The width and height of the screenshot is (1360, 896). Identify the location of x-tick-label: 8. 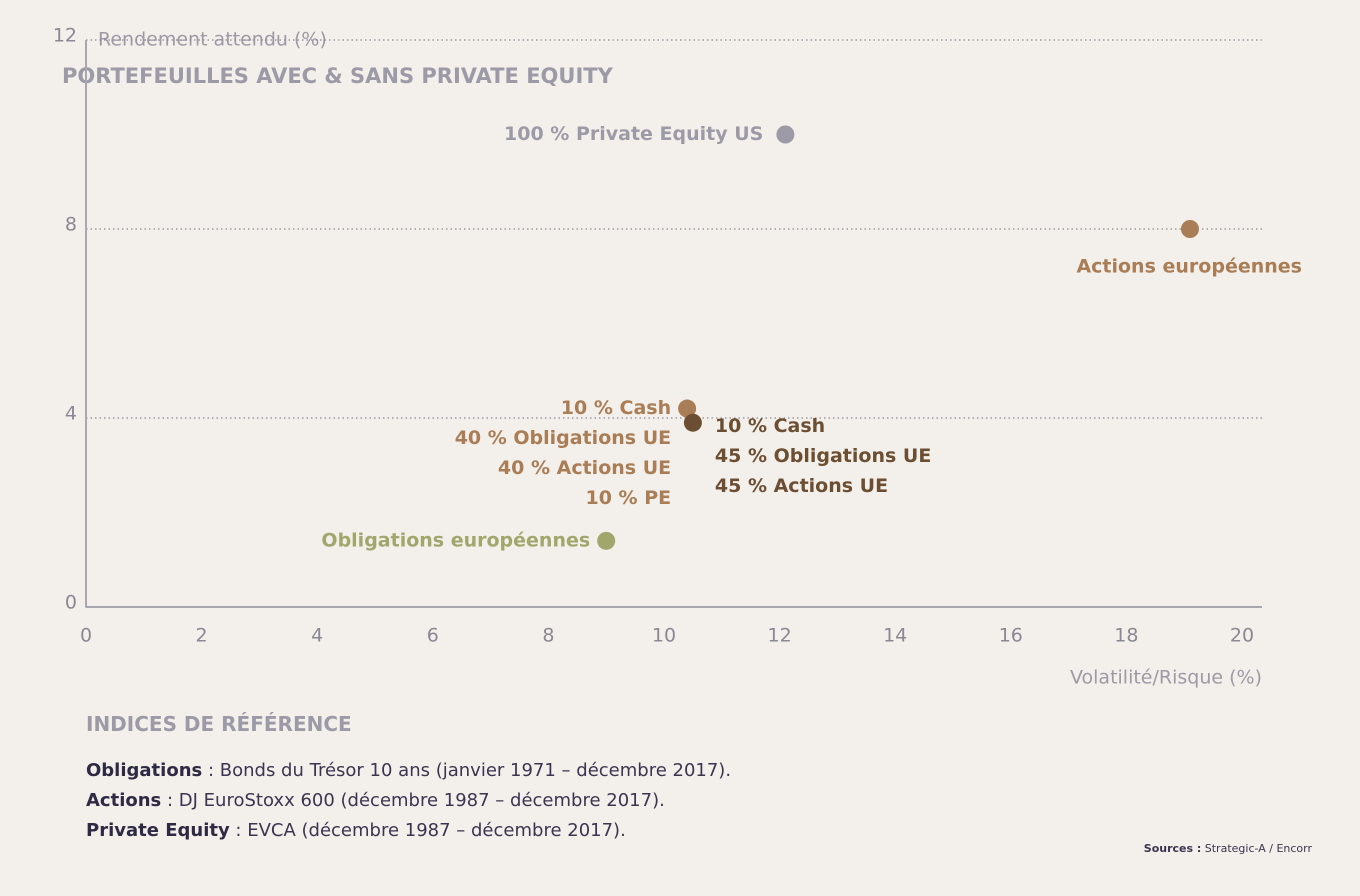
(548, 636).